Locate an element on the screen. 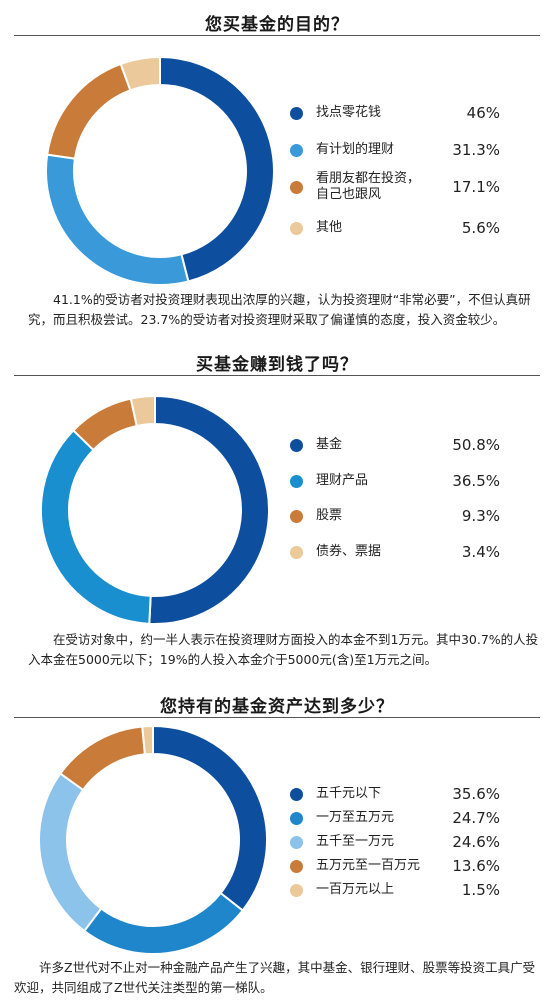  legend-label: 股票 is located at coordinates (329, 515).